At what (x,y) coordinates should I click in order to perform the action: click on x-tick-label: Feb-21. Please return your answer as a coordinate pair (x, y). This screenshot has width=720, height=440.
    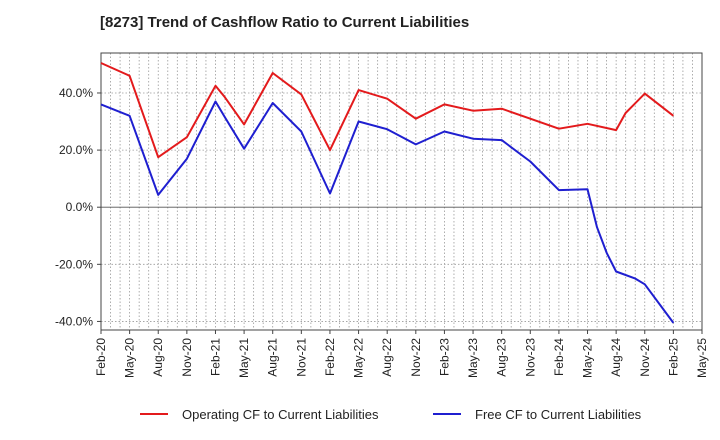
    Looking at the image, I should click on (215, 357).